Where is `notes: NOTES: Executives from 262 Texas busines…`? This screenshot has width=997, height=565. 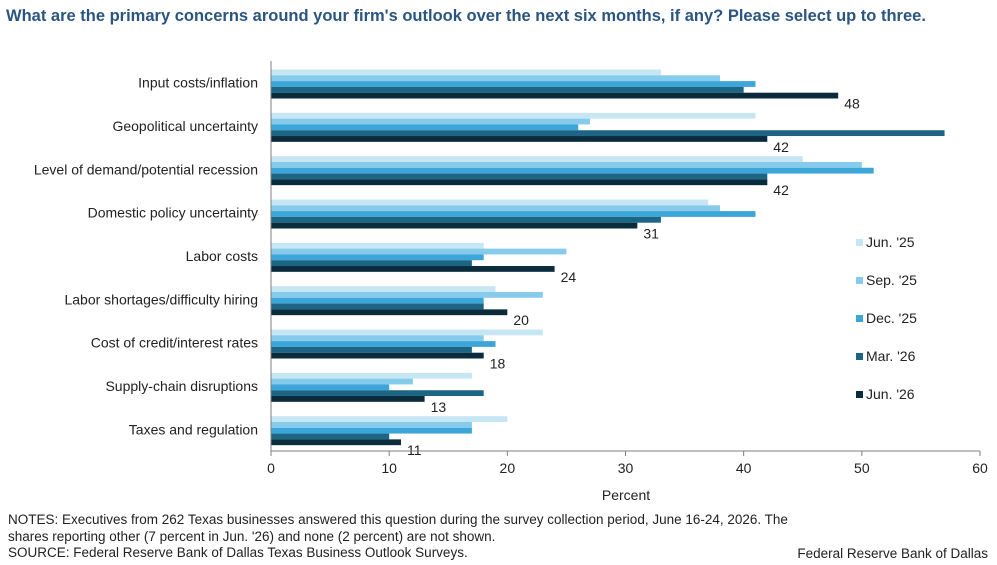
notes: NOTES: Executives from 262 Texas busines… is located at coordinates (478, 537).